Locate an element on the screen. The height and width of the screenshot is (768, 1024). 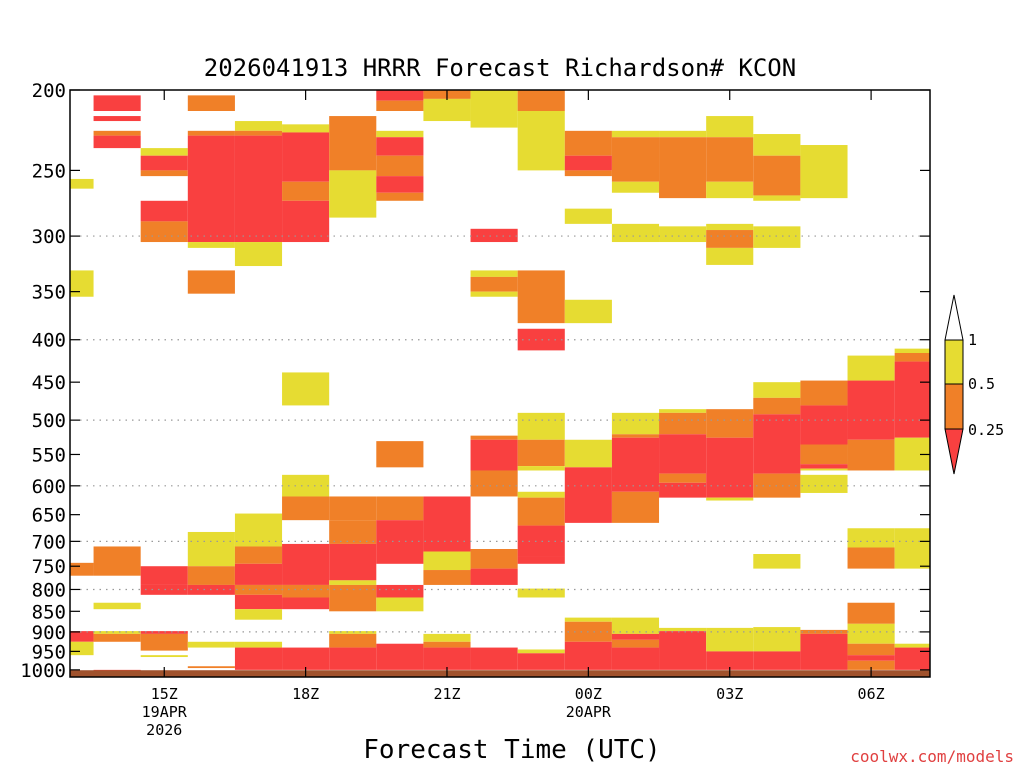
colorbar-label: 0.25 is located at coordinates (986, 430).